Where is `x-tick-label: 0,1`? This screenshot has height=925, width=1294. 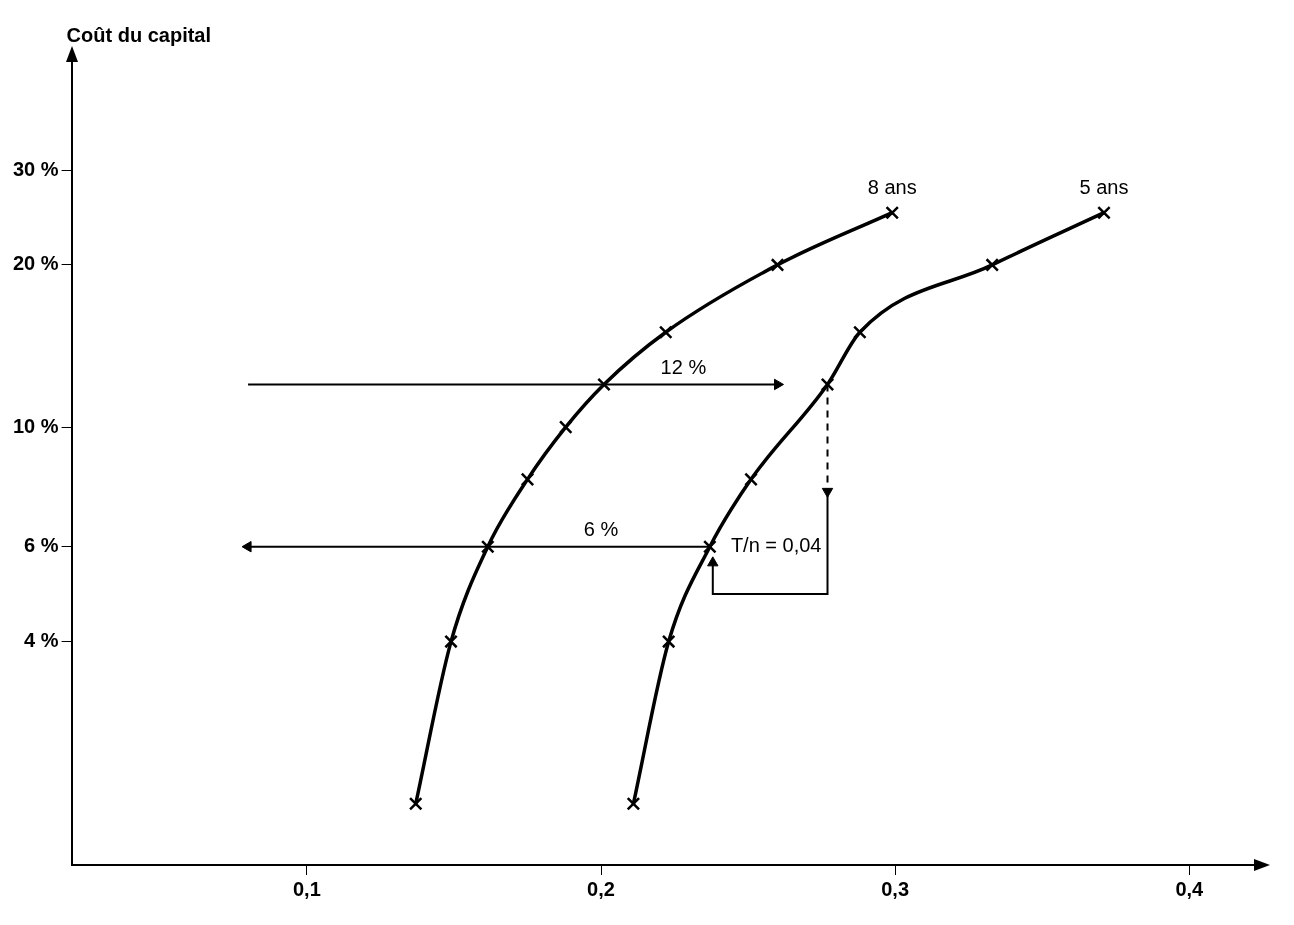
x-tick-label: 0,1 is located at coordinates (306, 888).